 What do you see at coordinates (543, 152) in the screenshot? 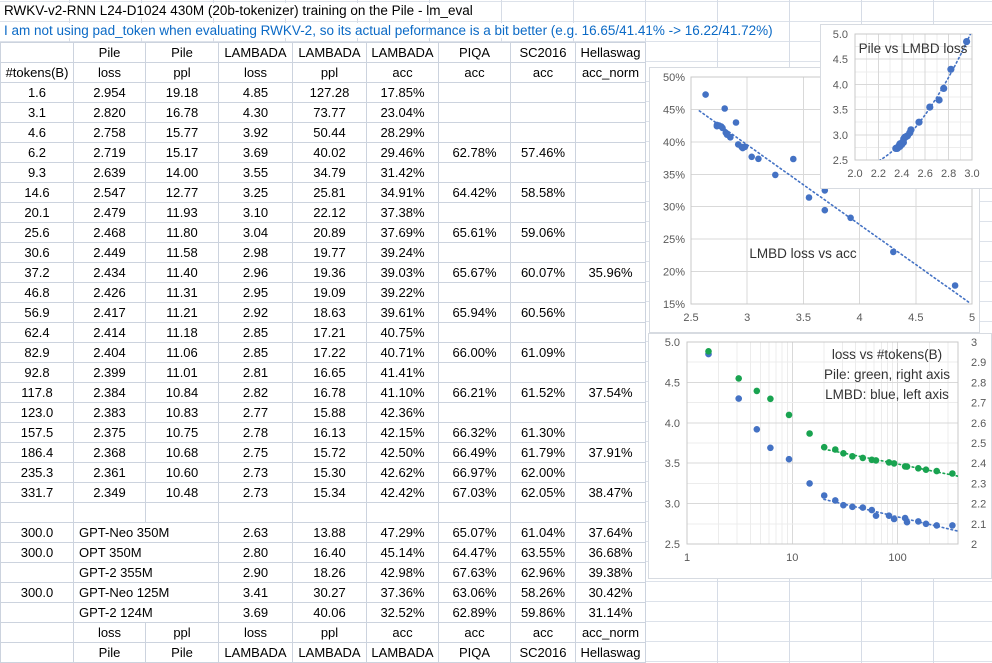
I see `table-cell: 57.46%` at bounding box center [543, 152].